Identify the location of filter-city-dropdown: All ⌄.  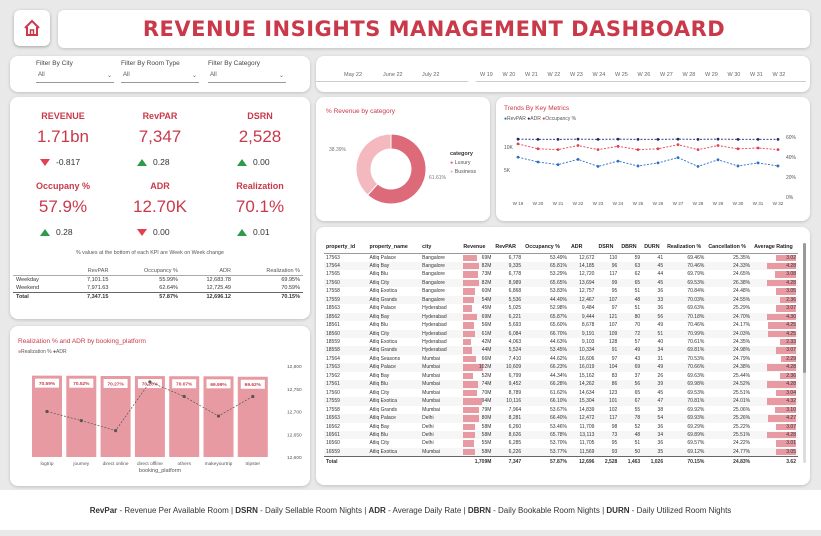
(75, 77).